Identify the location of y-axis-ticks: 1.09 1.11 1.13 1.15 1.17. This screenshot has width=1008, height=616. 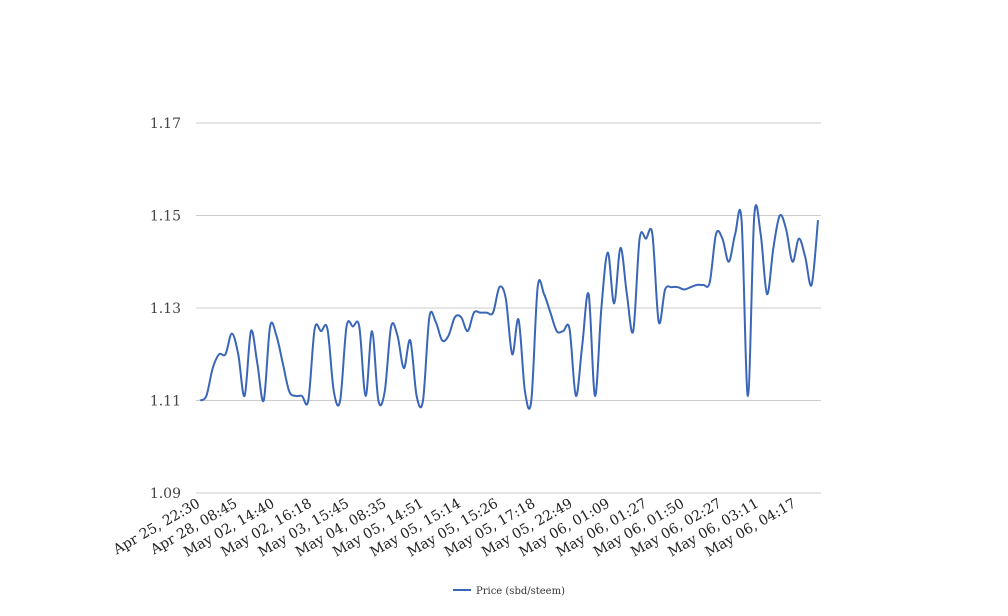
(165, 309).